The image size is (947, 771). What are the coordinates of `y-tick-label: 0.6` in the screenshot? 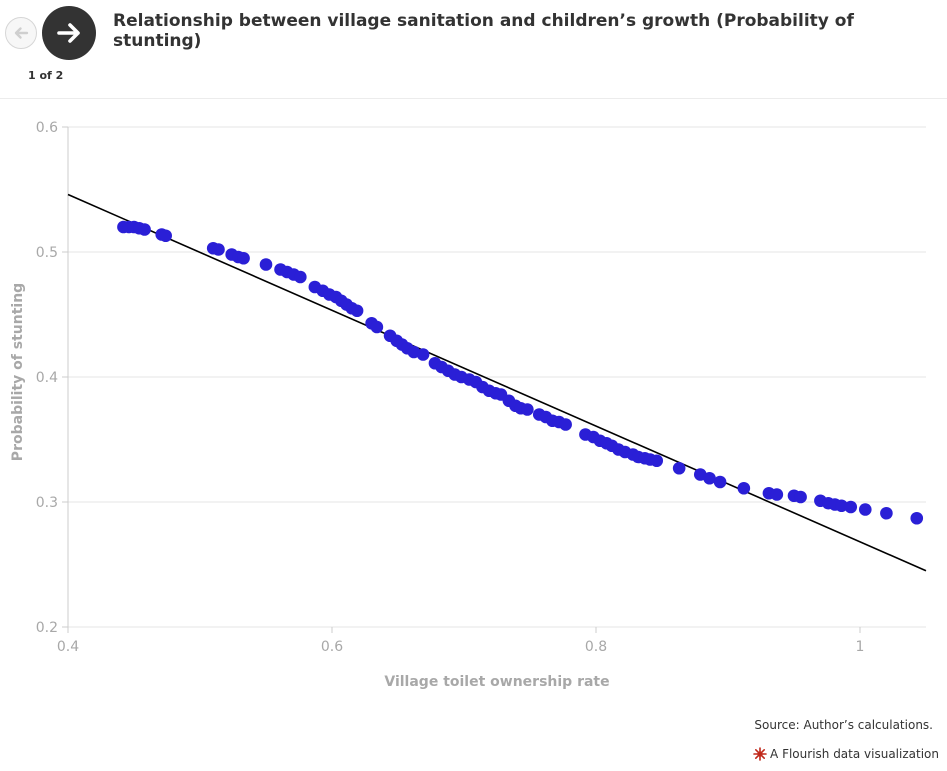 It's located at (47, 128).